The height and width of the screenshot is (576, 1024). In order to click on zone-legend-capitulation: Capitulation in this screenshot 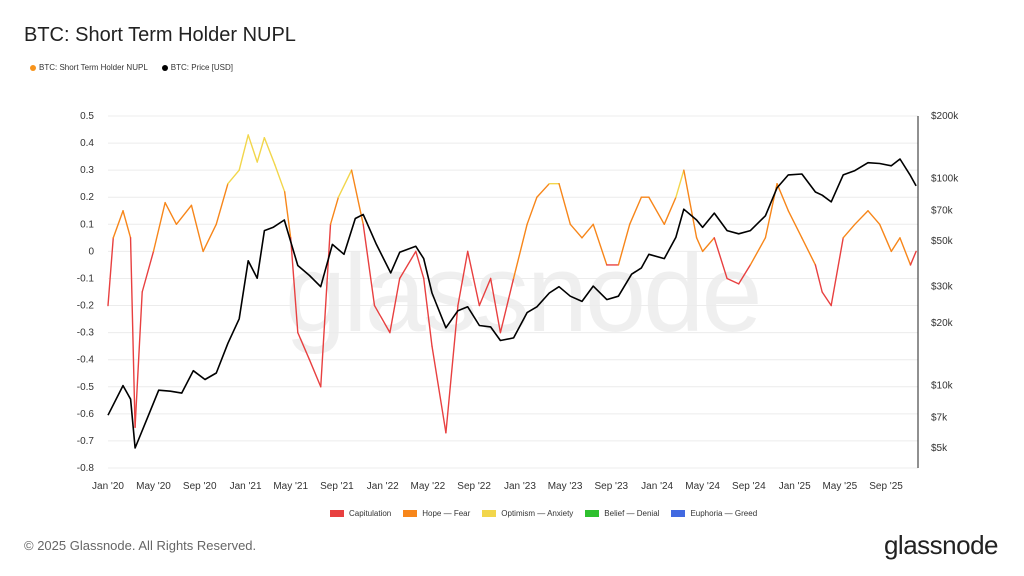, I will do `click(360, 513)`.